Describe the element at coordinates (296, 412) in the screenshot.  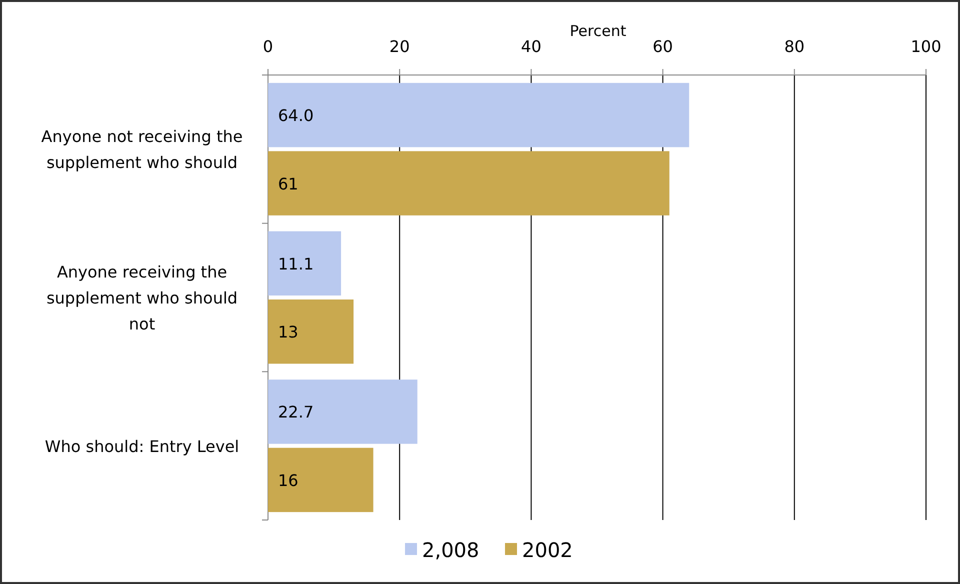
I see `data-label: 22.7` at that location.